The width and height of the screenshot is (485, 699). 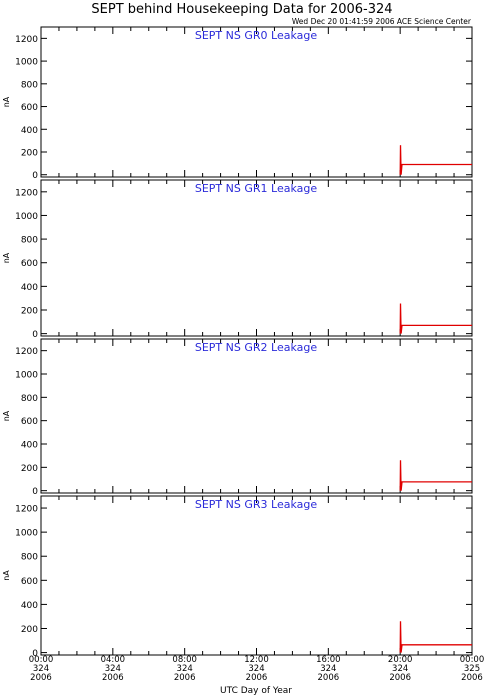 What do you see at coordinates (256, 347) in the screenshot?
I see `panel-title: SEPT NS GR2 Leakage` at bounding box center [256, 347].